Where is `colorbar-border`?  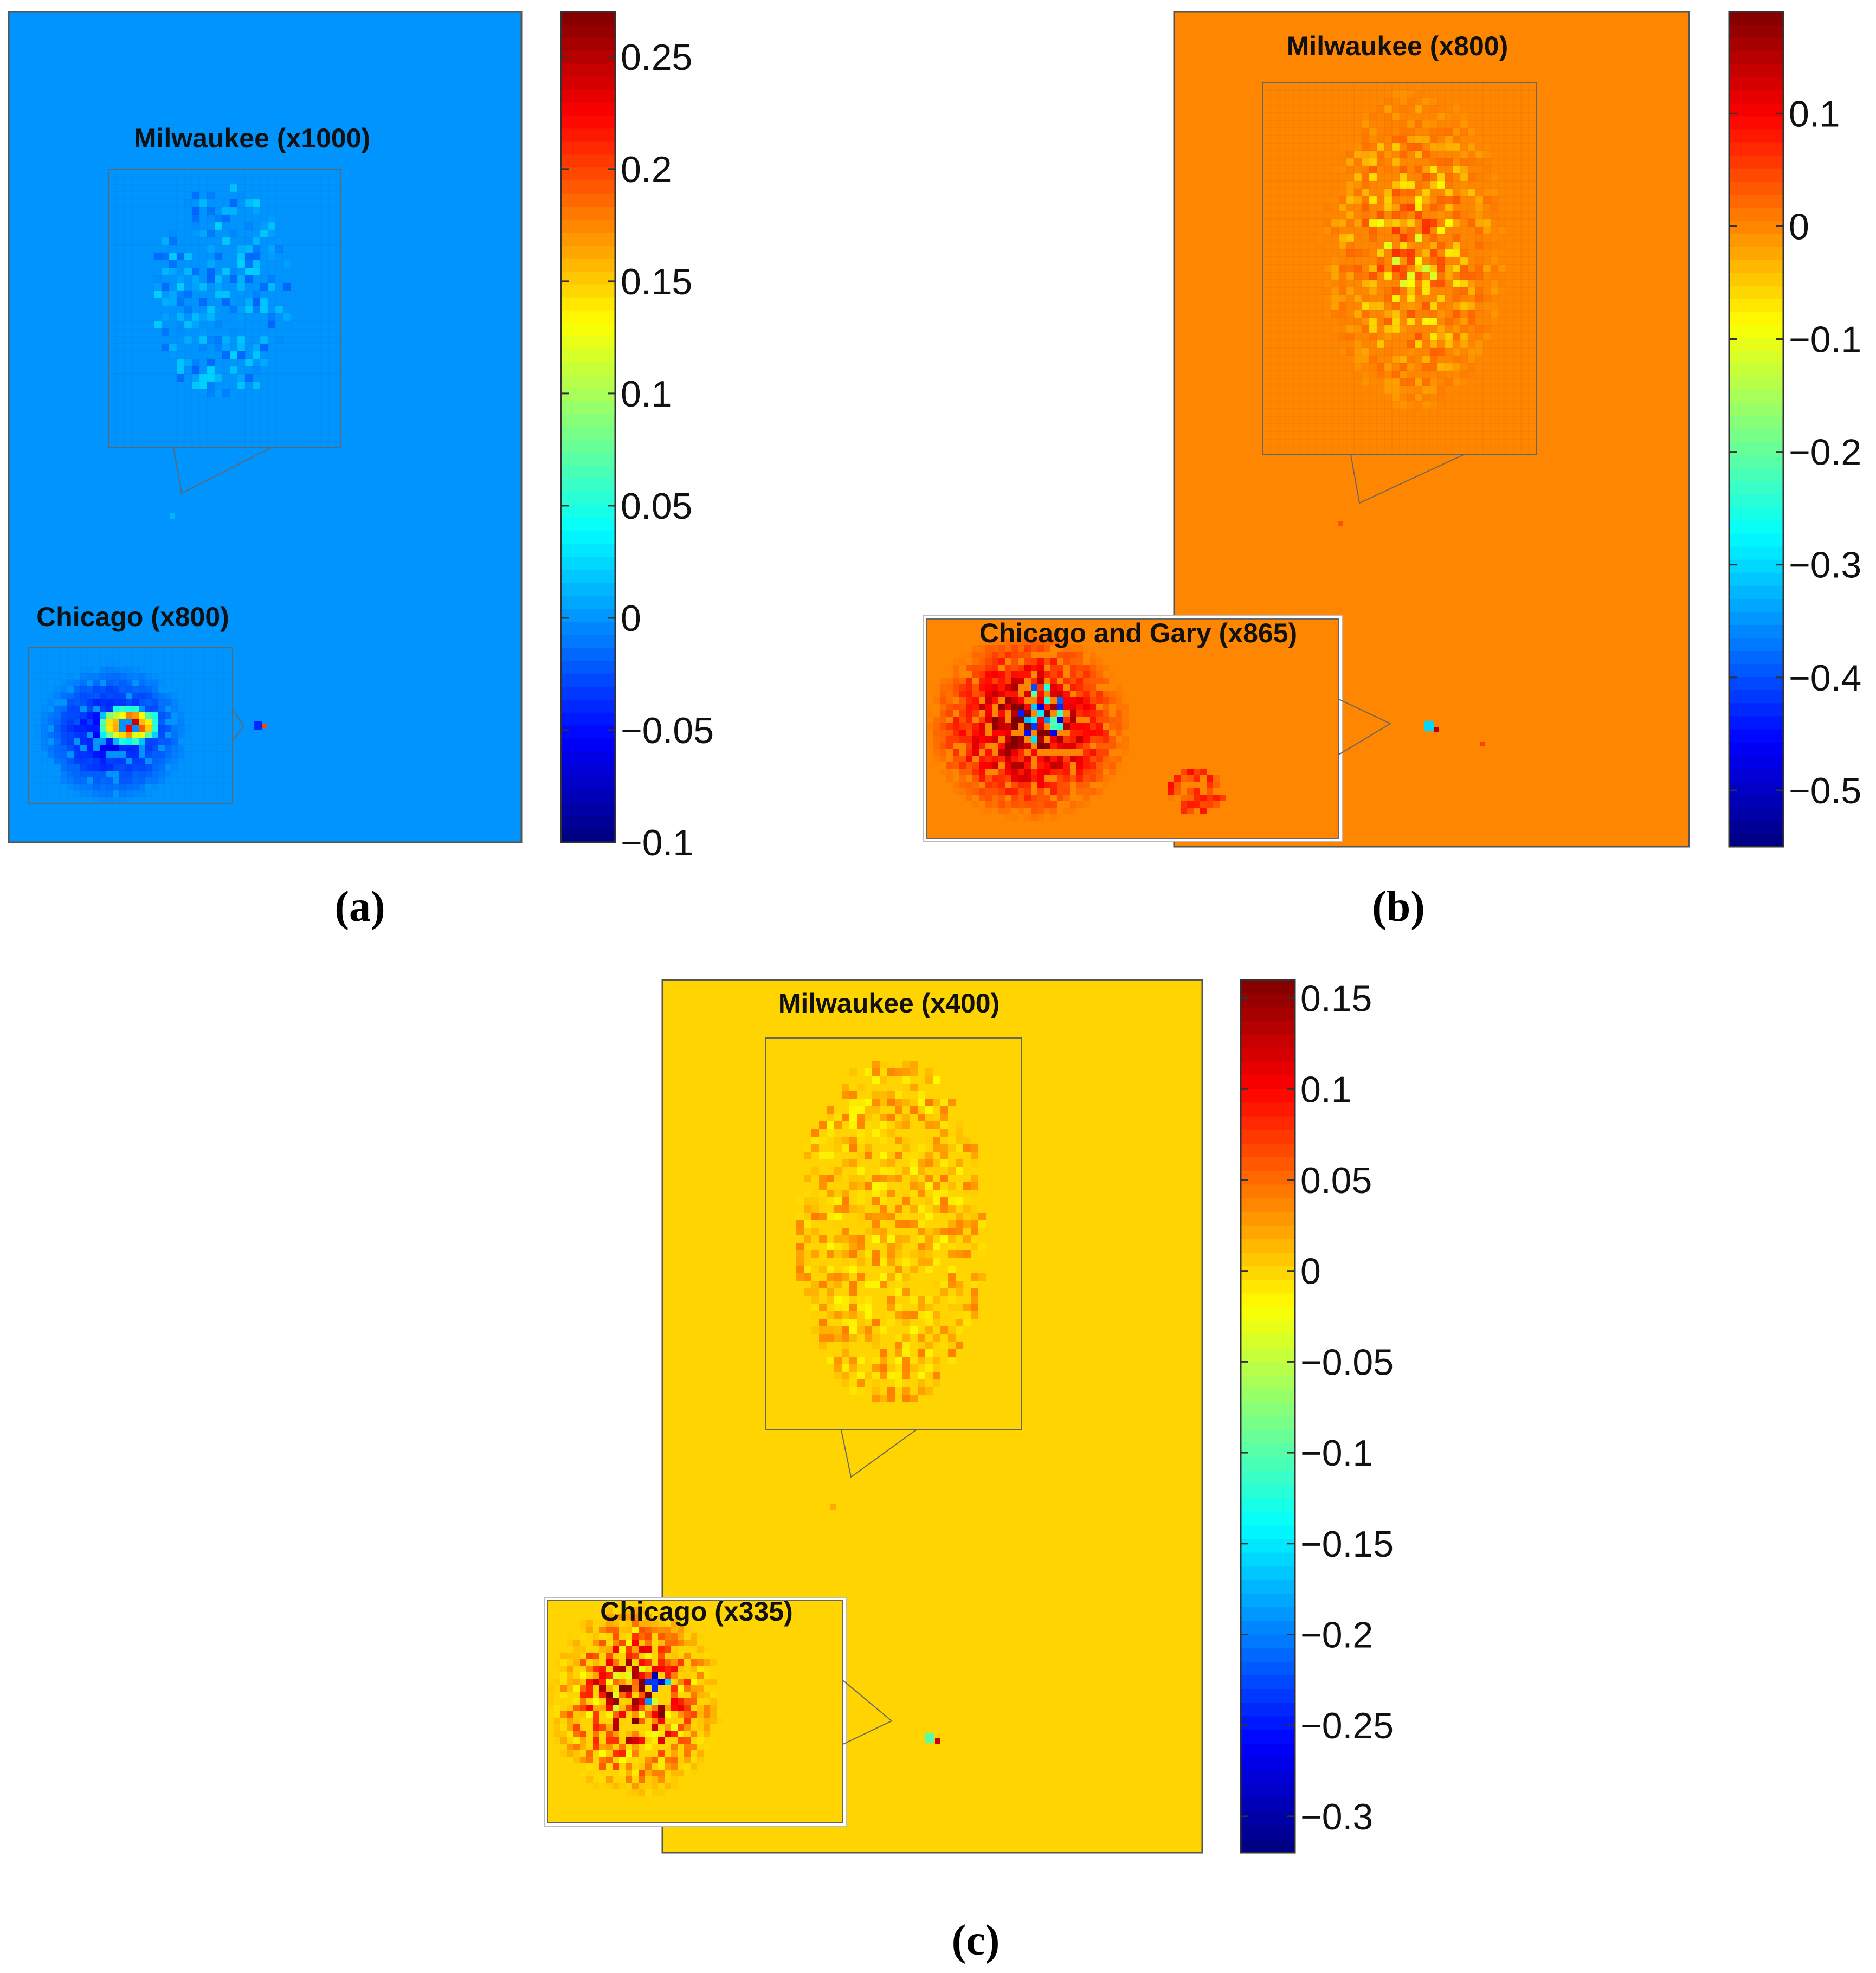
colorbar-border is located at coordinates (1268, 1416).